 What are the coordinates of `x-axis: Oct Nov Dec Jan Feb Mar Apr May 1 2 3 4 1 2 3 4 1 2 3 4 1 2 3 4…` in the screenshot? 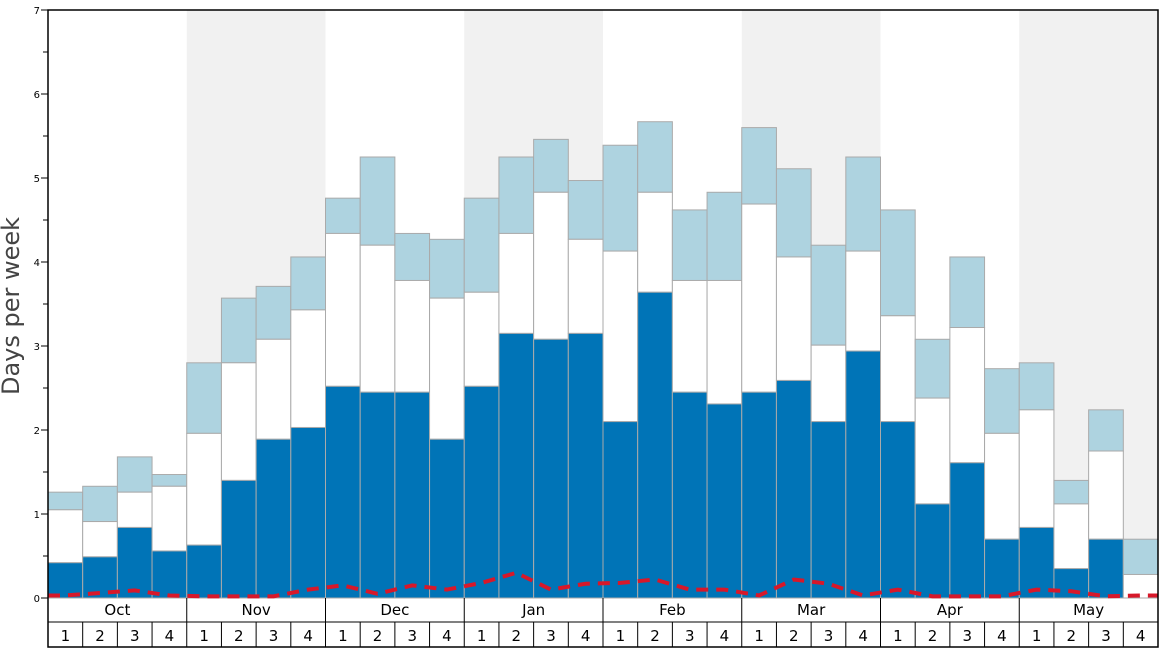 It's located at (603, 622).